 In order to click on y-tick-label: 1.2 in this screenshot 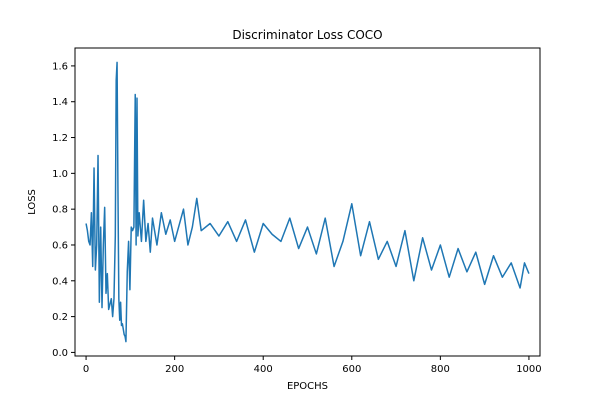, I will do `click(60, 138)`.